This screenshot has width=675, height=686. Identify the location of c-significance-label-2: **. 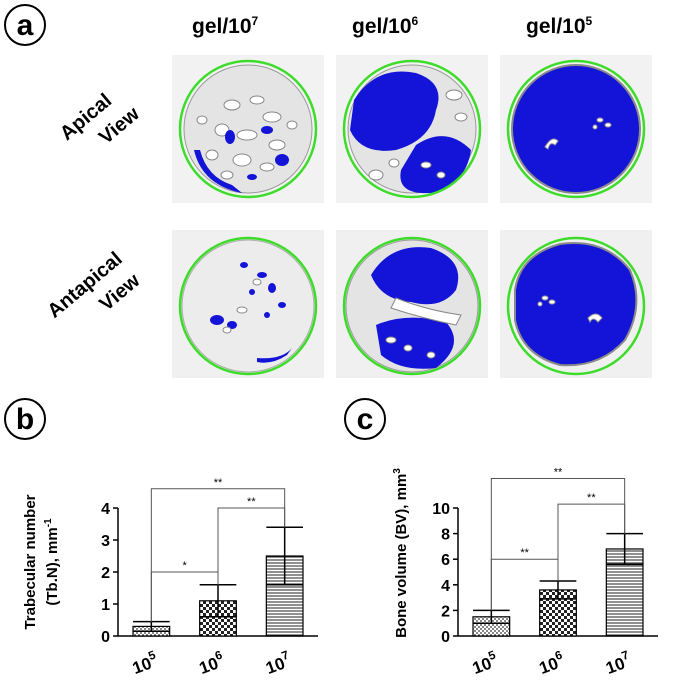
(591, 498).